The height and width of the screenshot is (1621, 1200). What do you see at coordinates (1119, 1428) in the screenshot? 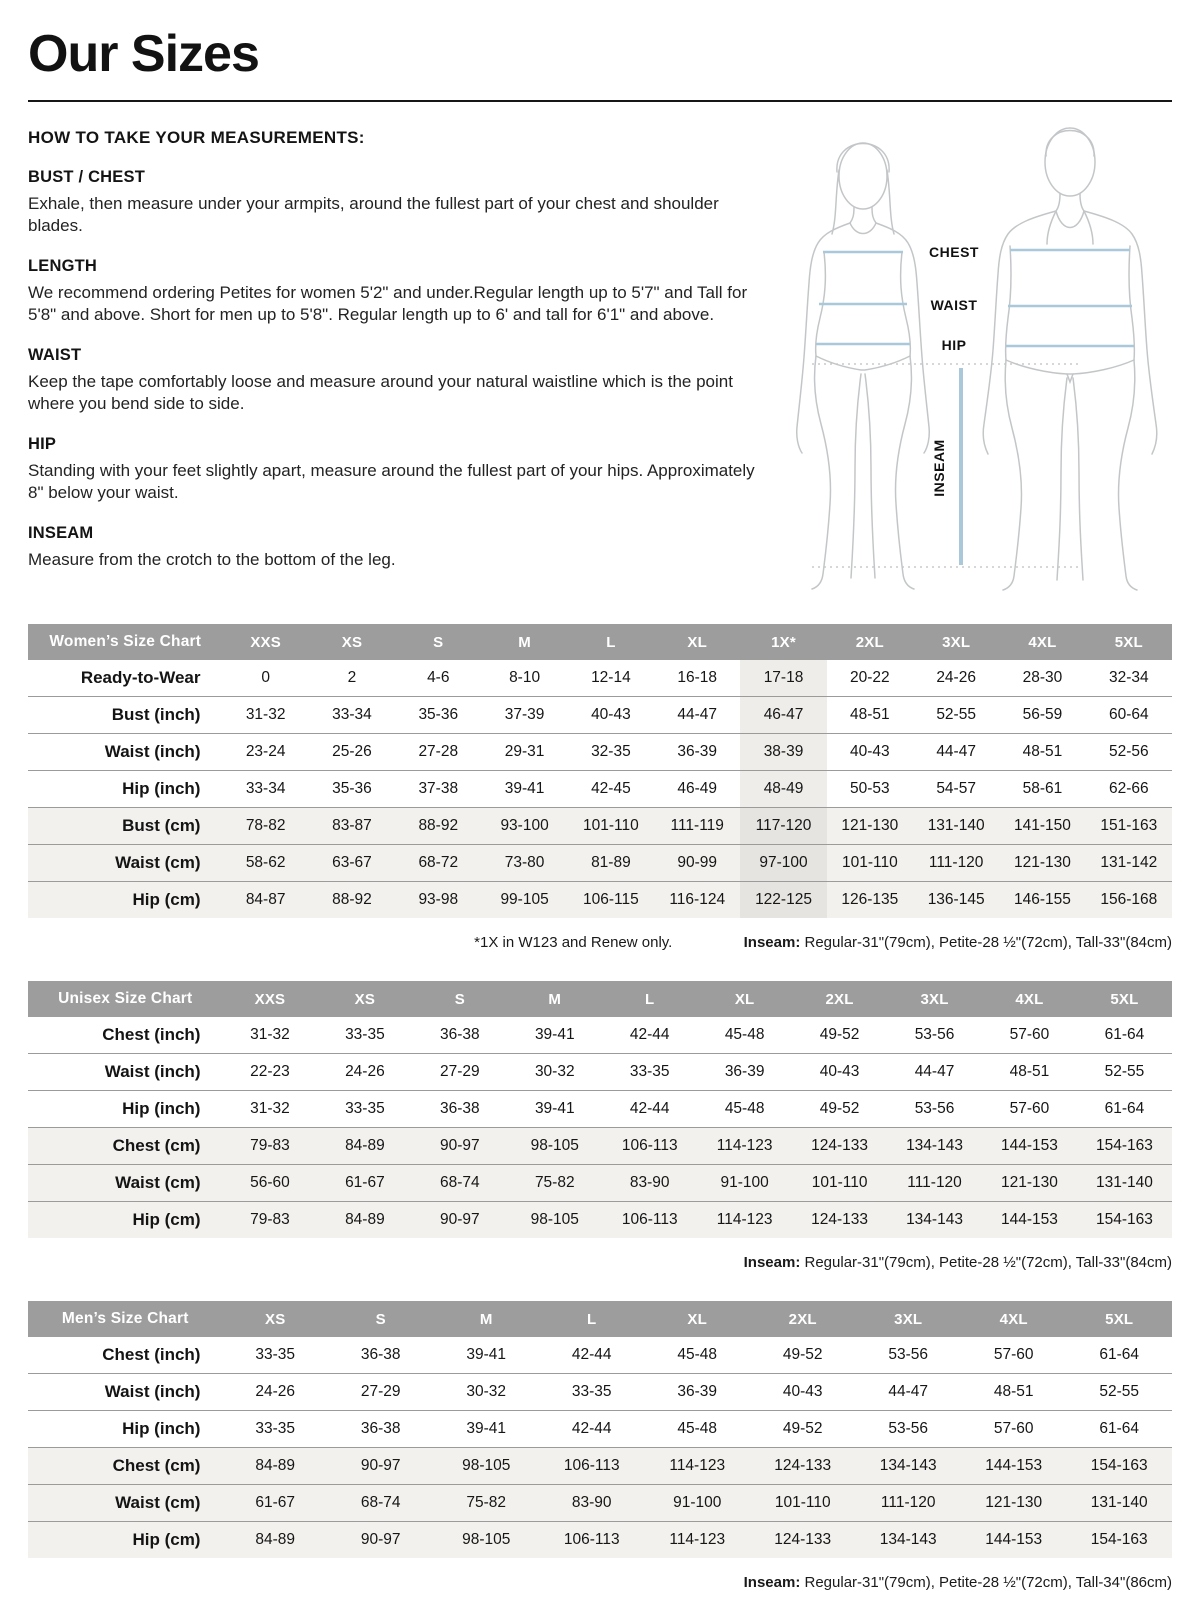
I see `table-cell: 61-64` at bounding box center [1119, 1428].